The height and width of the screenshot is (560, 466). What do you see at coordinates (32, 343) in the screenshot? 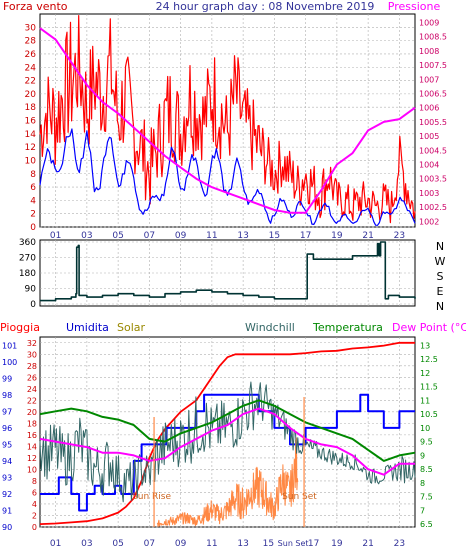
I see `rain-tick-label: 32` at bounding box center [32, 343].